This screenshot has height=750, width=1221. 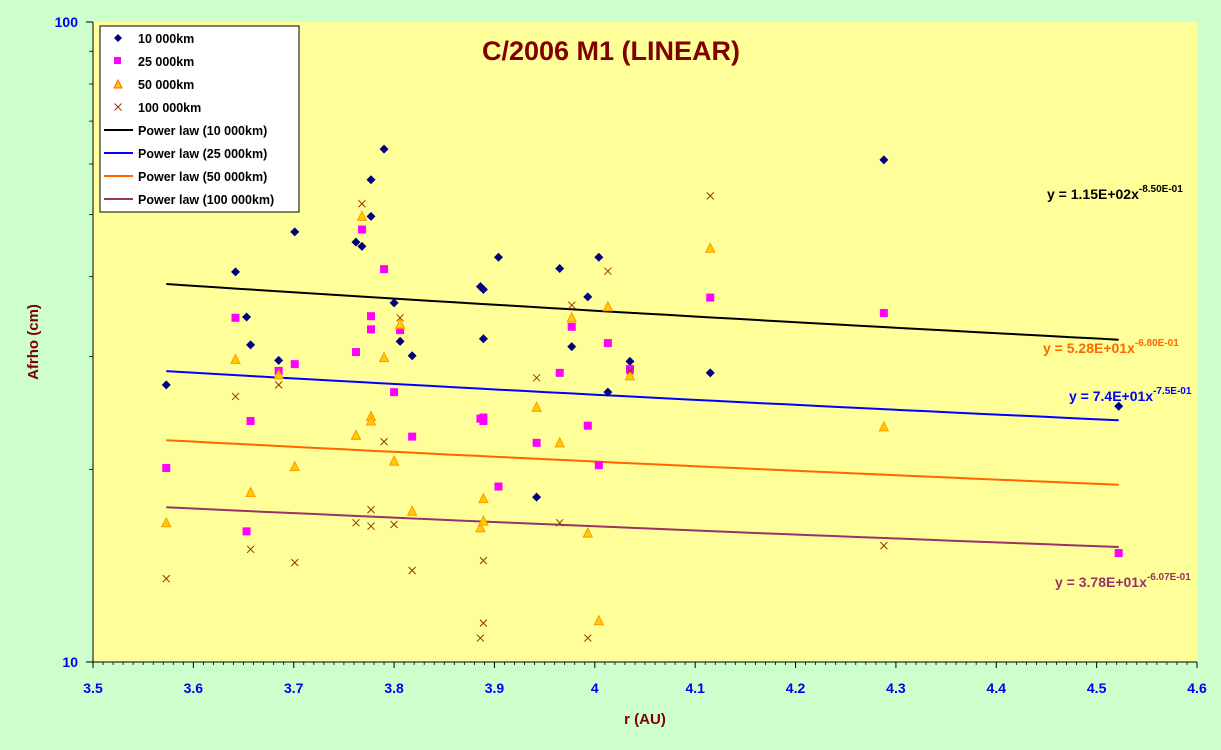 I want to click on equation-100000: y = 3.78E+01x-6.07E-01, so click(x=1123, y=581).